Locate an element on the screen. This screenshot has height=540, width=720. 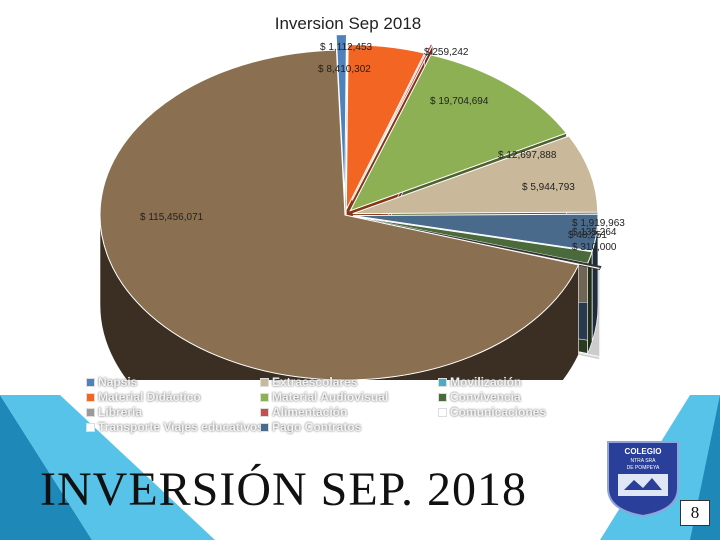
logo-emblem-shape is located at coordinates (643, 484).